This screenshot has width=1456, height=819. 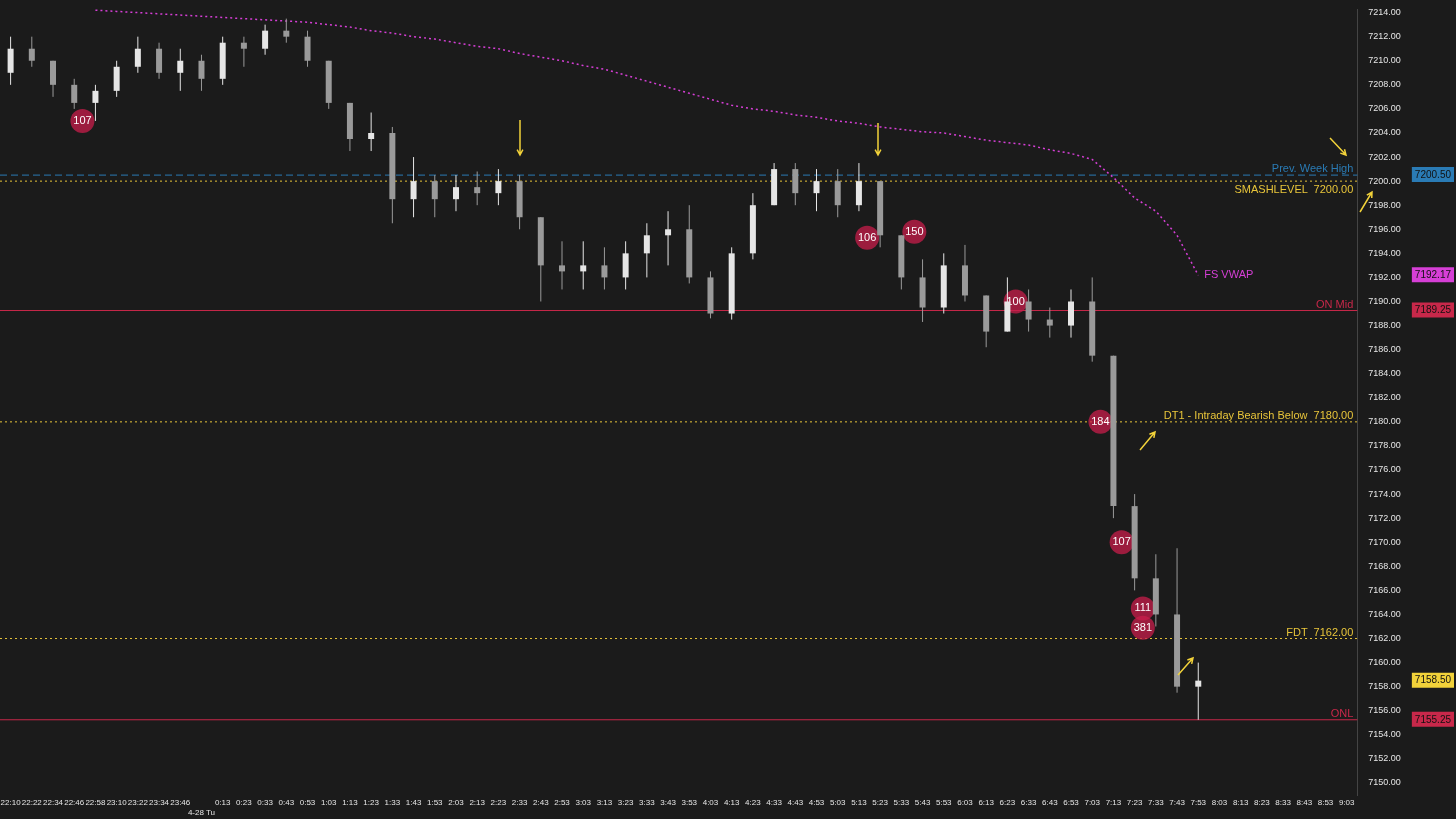 I want to click on y2-tick-label: 7189.25, so click(x=1433, y=310).